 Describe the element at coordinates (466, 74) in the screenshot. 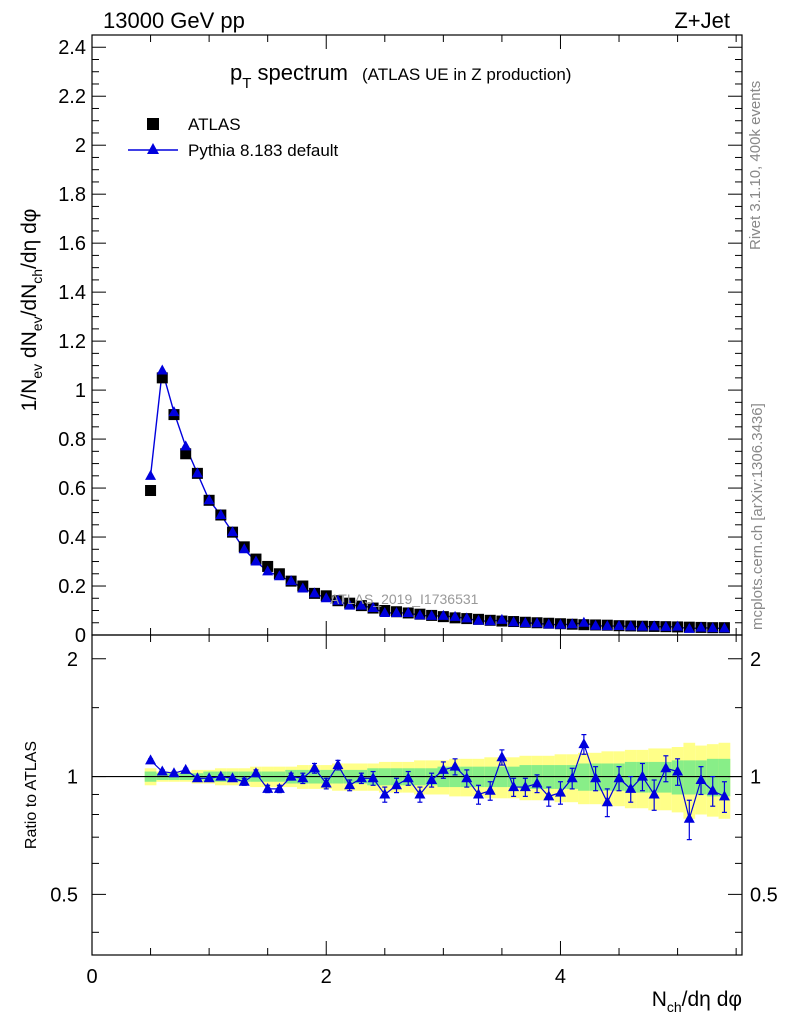

I see `plot-subtitle: (ATLAS UE in Z production)` at that location.